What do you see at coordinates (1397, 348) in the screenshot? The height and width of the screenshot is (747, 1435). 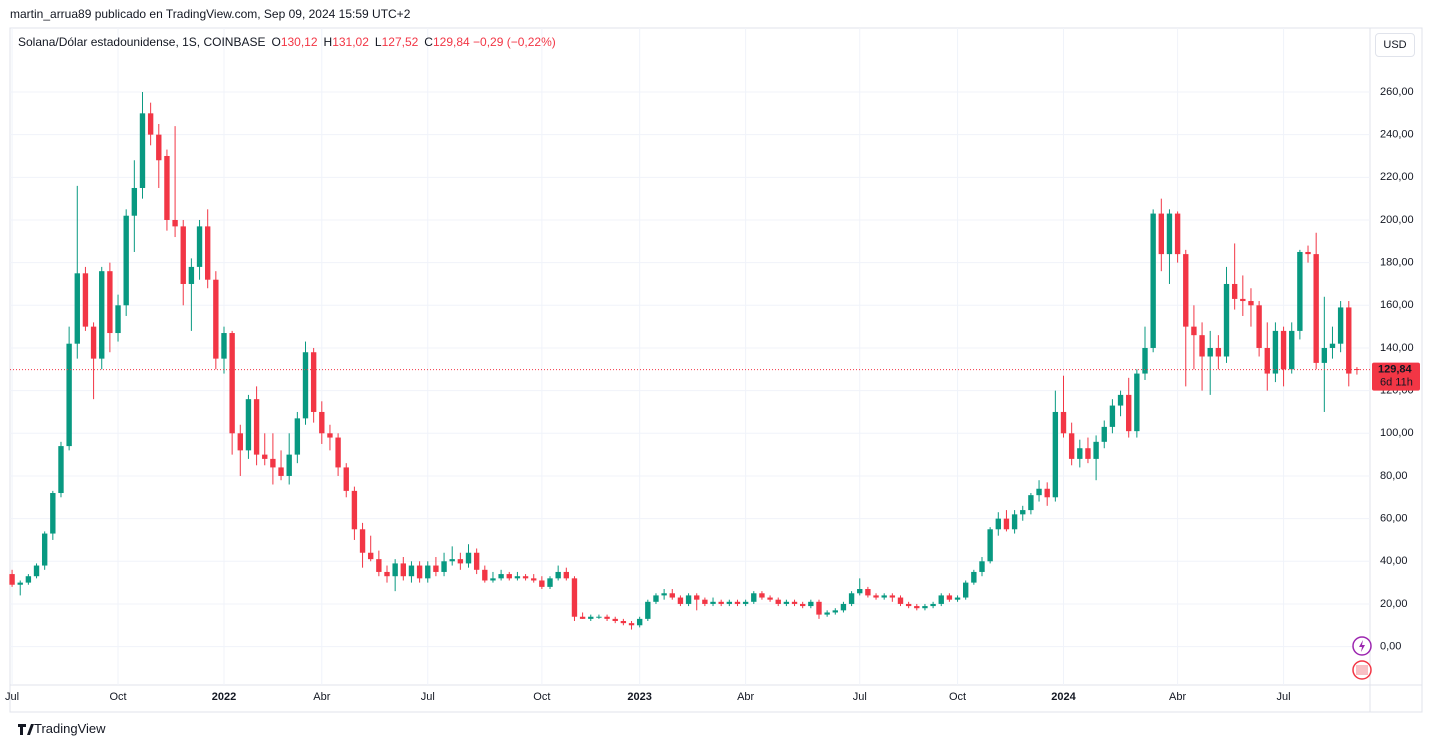 I see `y-tick-label: 140,00` at bounding box center [1397, 348].